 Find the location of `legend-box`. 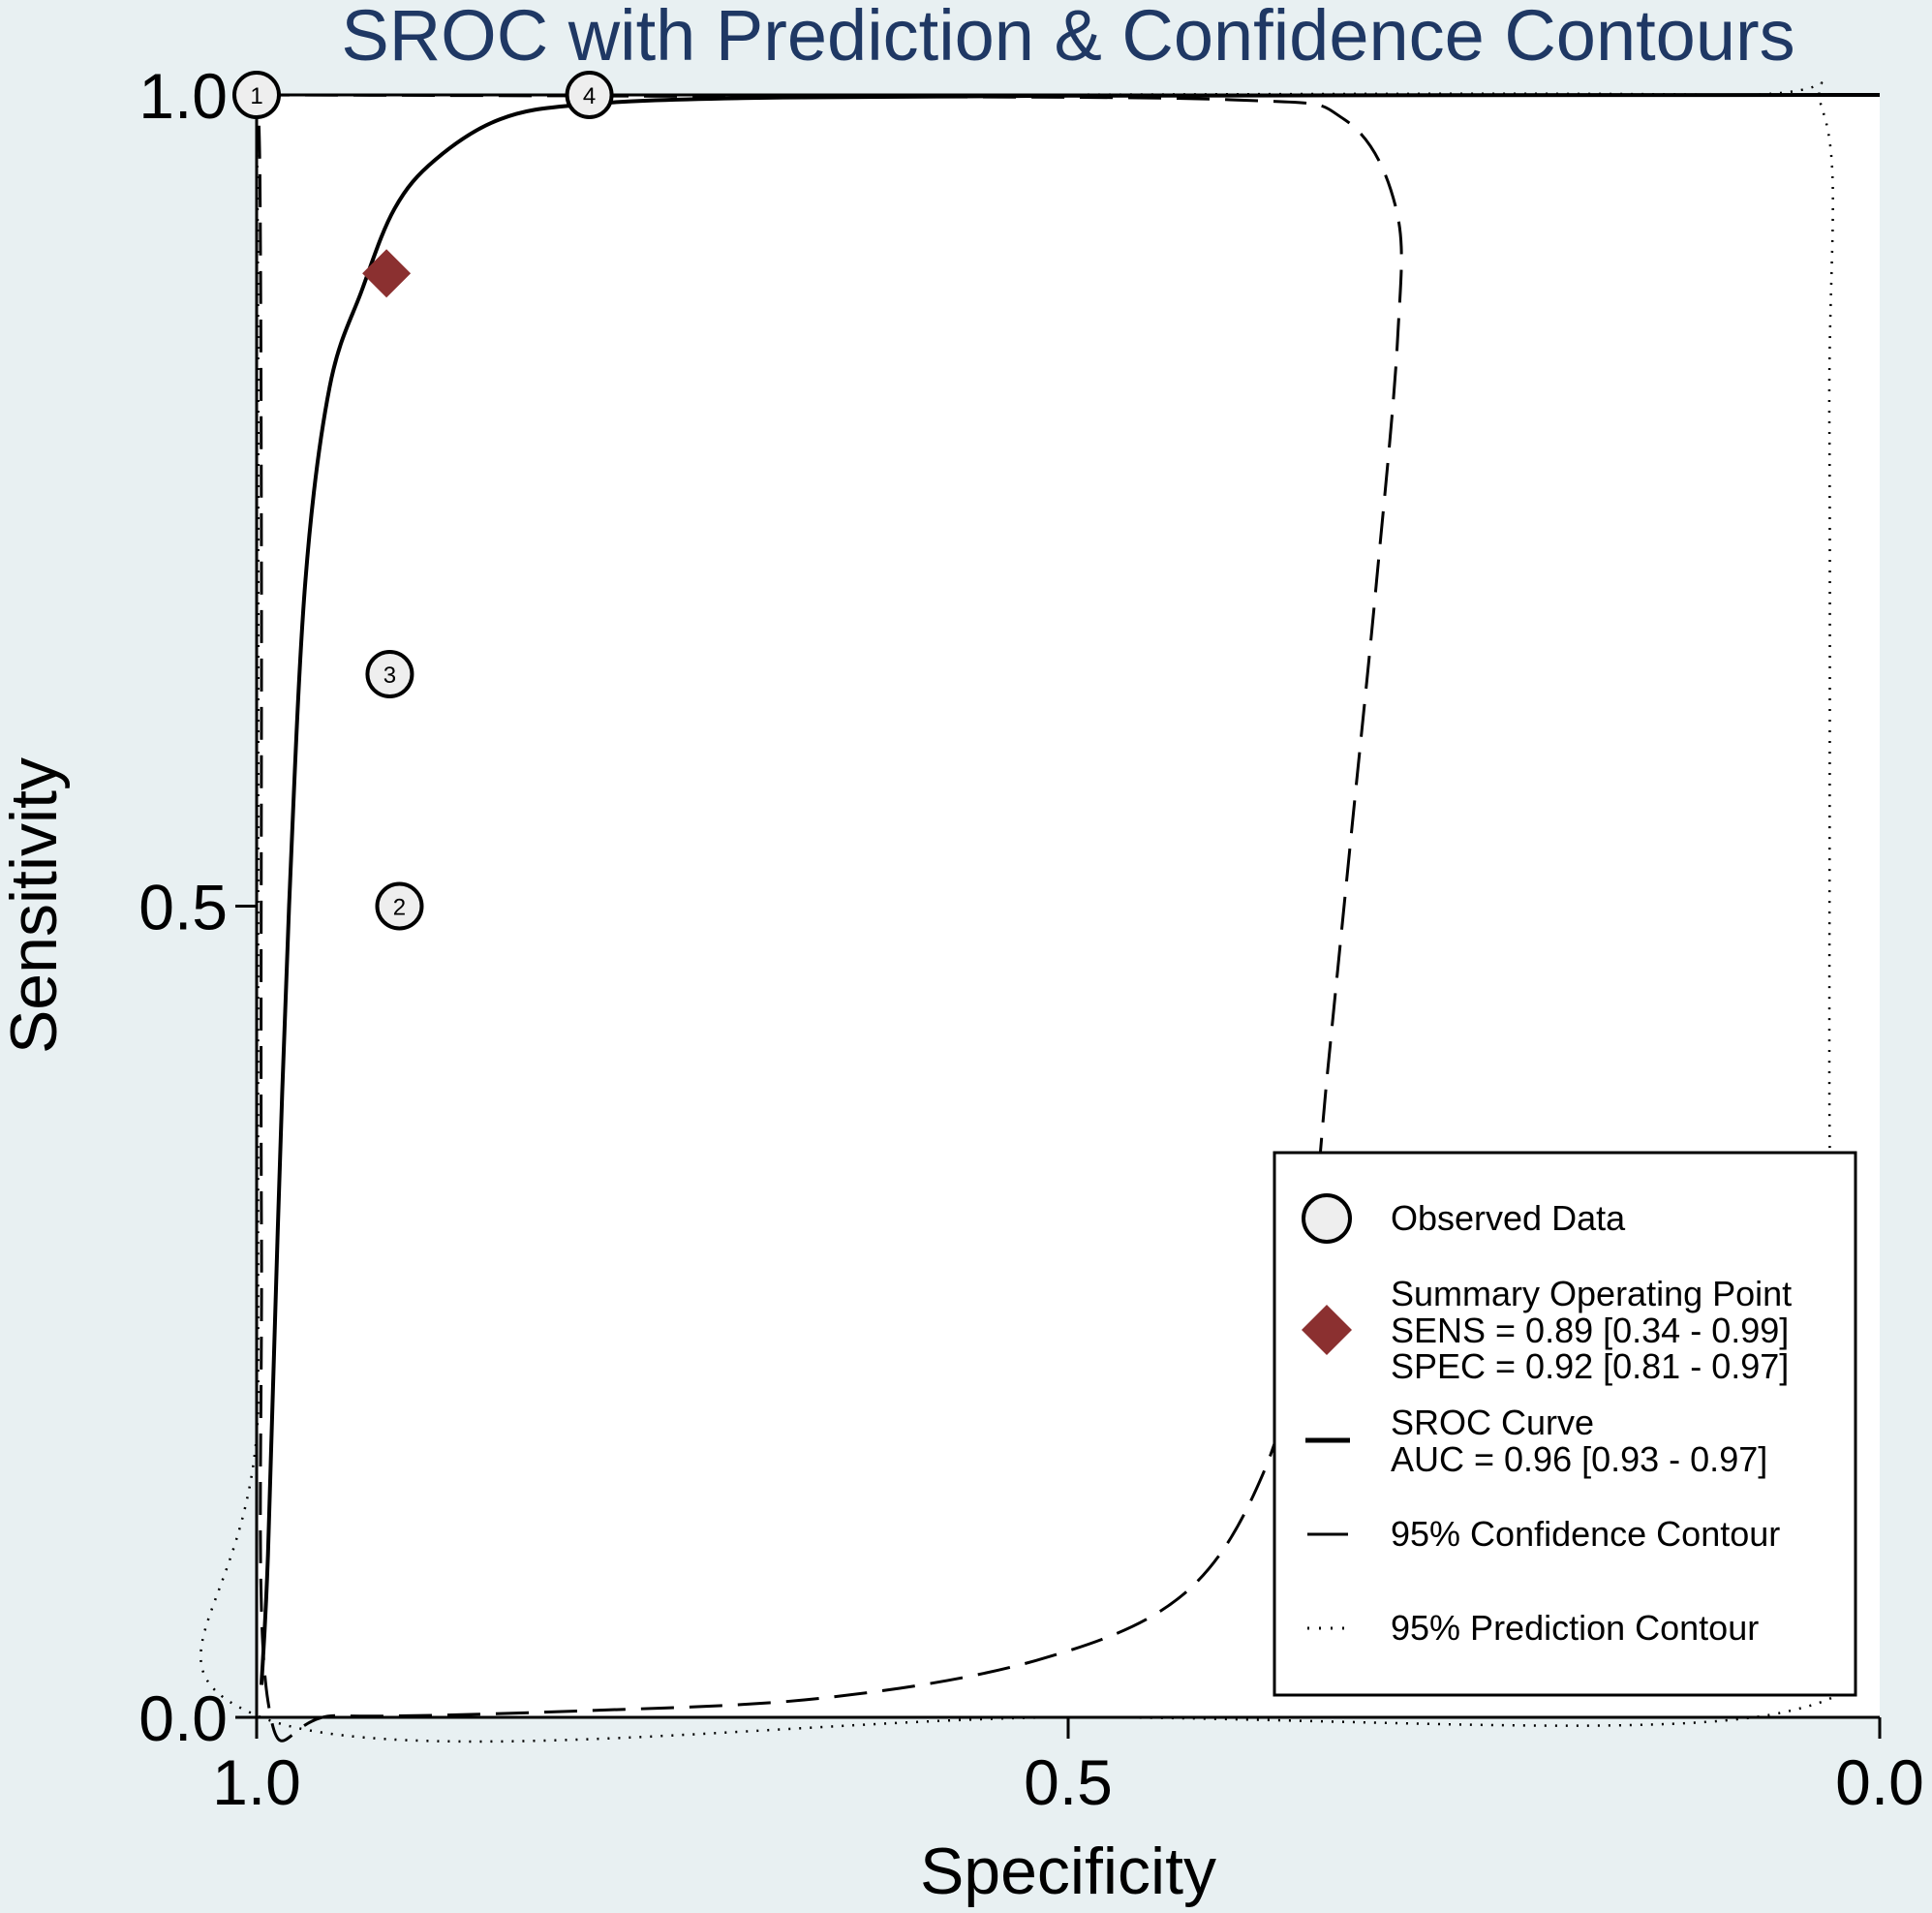

legend-box is located at coordinates (1565, 1424).